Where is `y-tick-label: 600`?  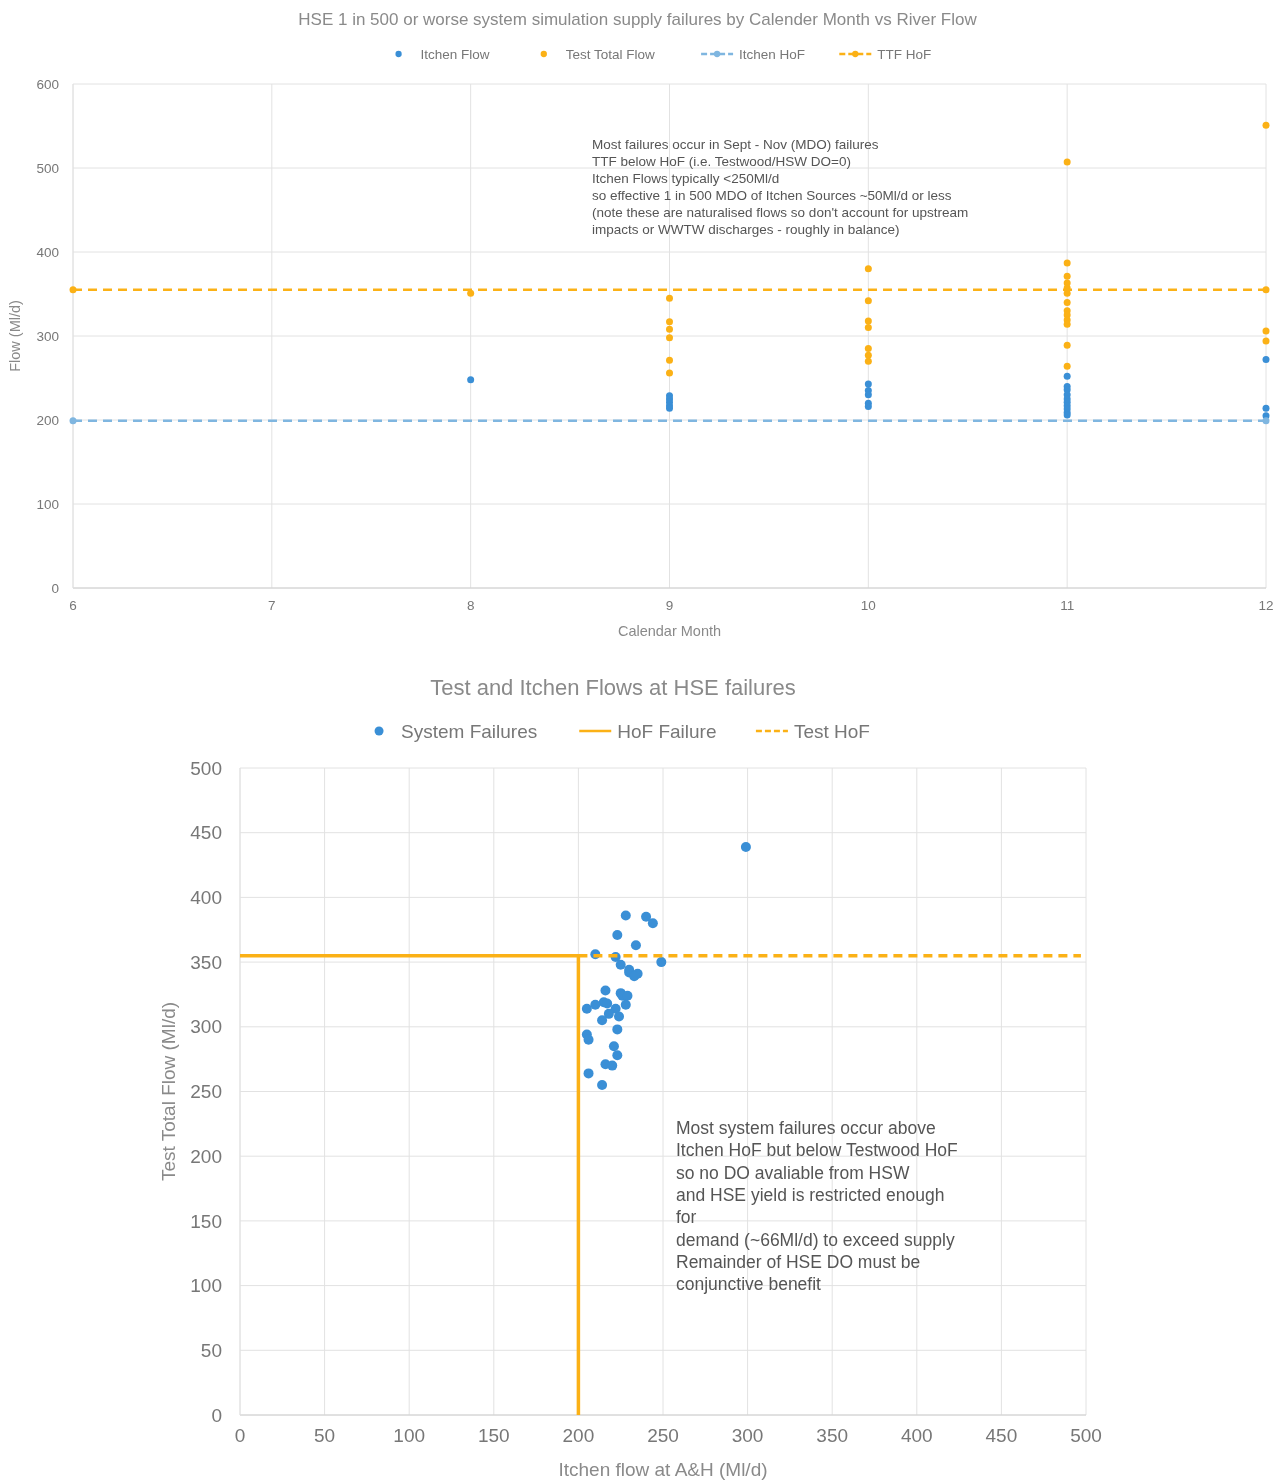 y-tick-label: 600 is located at coordinates (47, 84).